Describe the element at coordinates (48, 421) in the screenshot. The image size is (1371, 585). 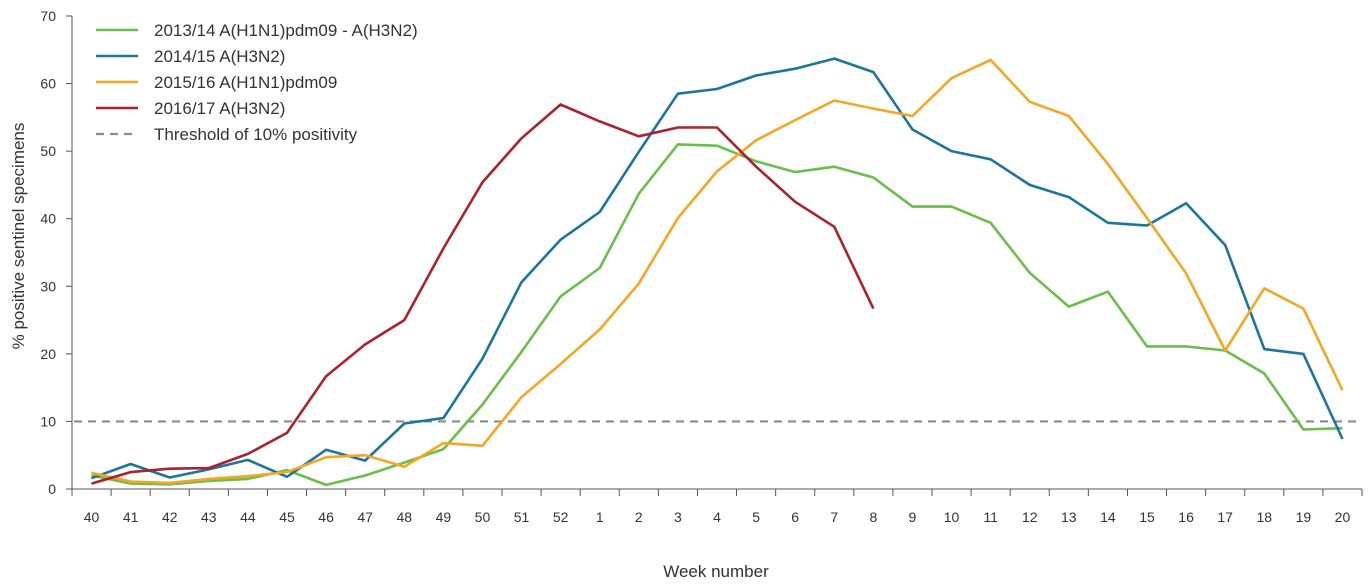
I see `y-tick-label: 10` at that location.